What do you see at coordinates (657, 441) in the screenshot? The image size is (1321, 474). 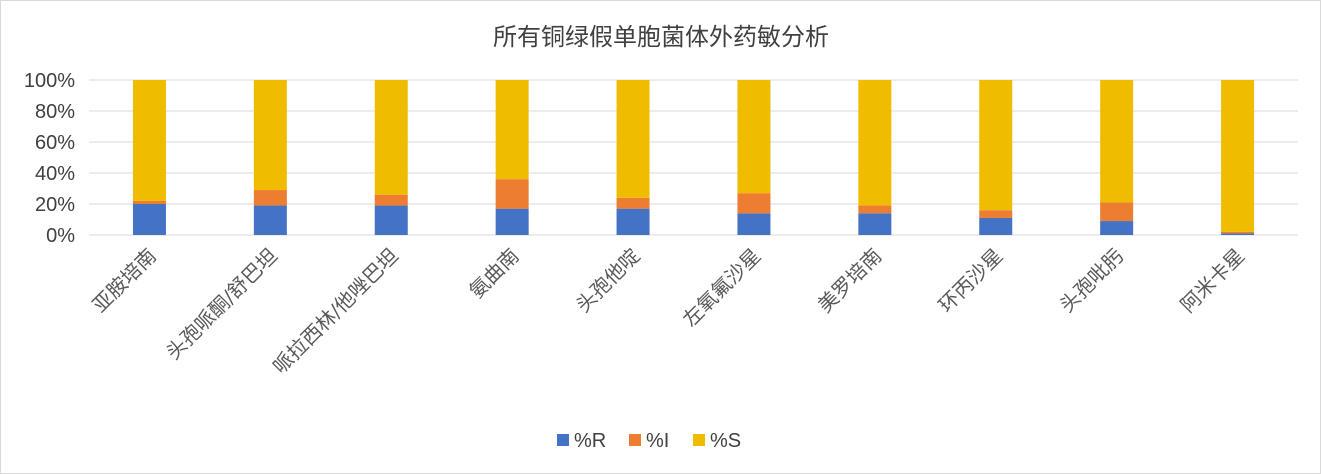 I see `legend-label: %I` at bounding box center [657, 441].